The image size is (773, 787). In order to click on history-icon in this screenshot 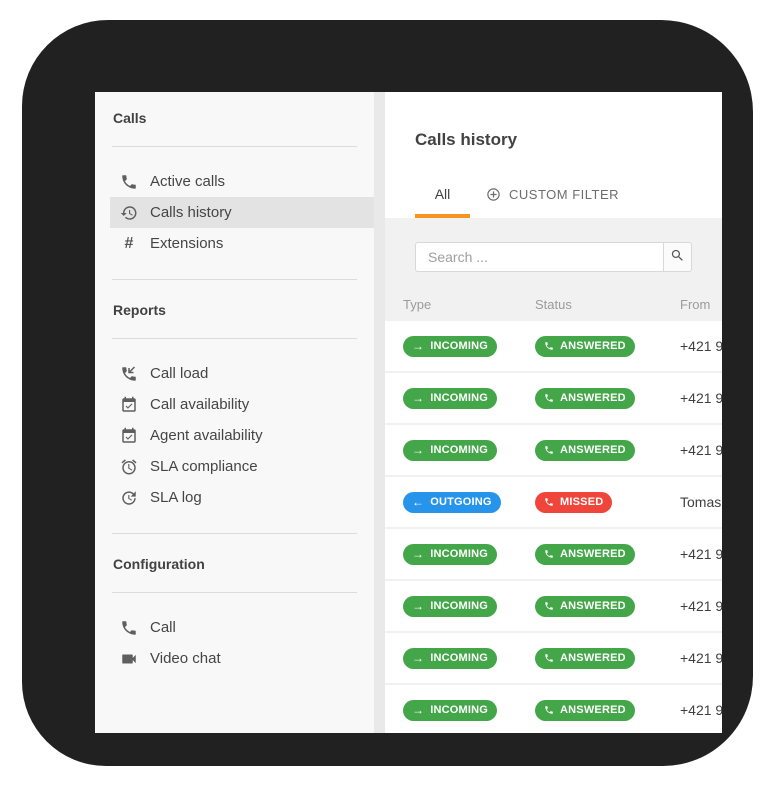, I will do `click(129, 213)`.